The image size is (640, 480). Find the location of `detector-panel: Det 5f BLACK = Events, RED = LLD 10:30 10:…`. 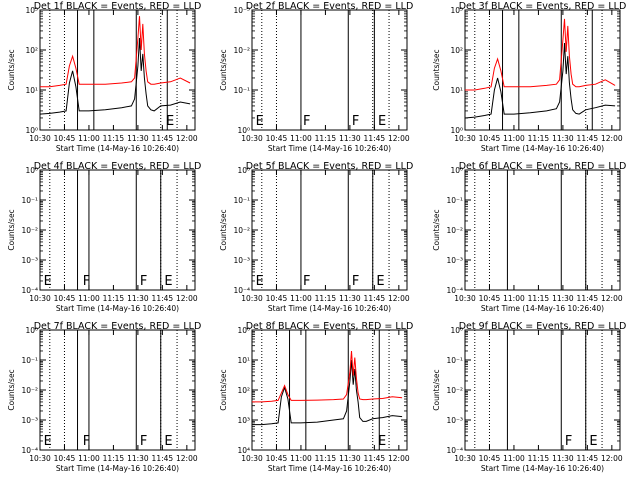

detector-panel: Det 5f BLACK = Events, RED = LLD 10:30 10:… is located at coordinates (316, 237).